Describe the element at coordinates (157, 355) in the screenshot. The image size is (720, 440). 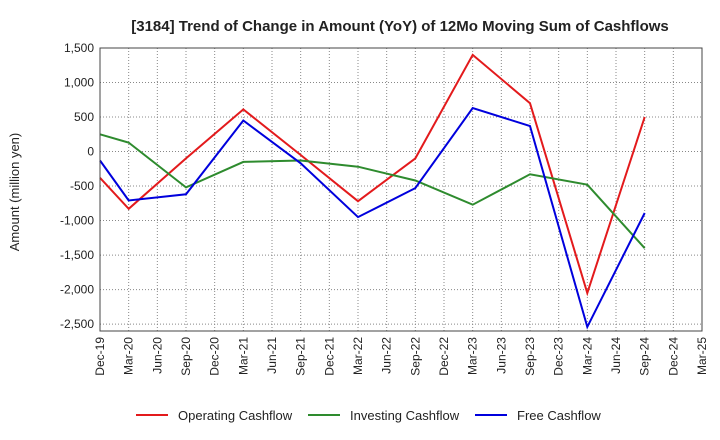
I see `x-tick-label: Jun-20` at that location.